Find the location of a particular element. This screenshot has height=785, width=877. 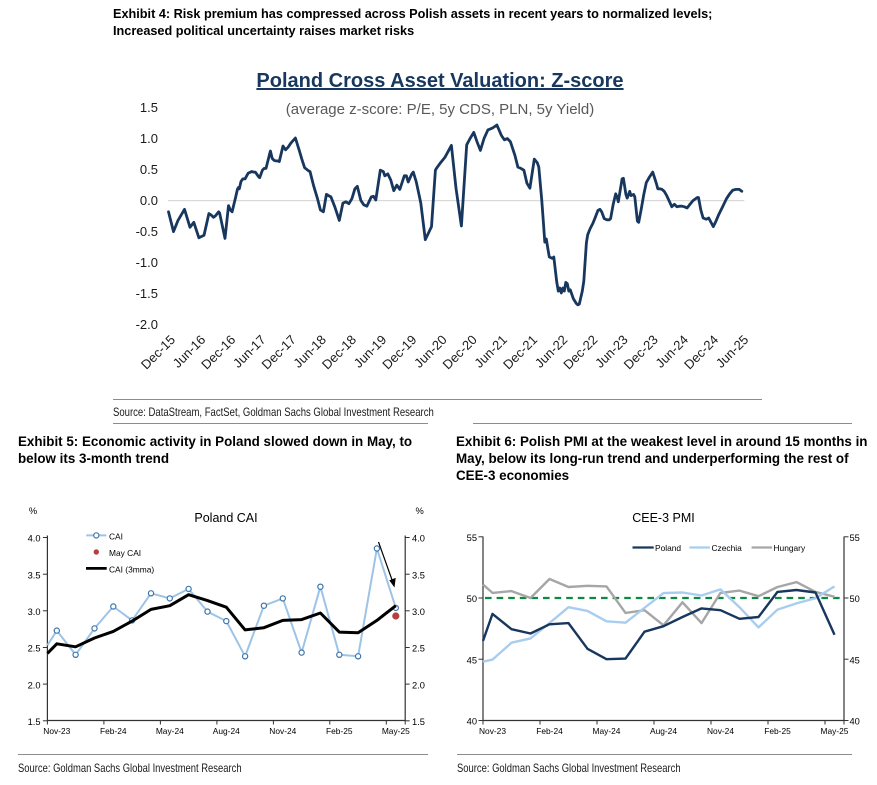

svg-text: Dec-17 is located at coordinates (279, 352).